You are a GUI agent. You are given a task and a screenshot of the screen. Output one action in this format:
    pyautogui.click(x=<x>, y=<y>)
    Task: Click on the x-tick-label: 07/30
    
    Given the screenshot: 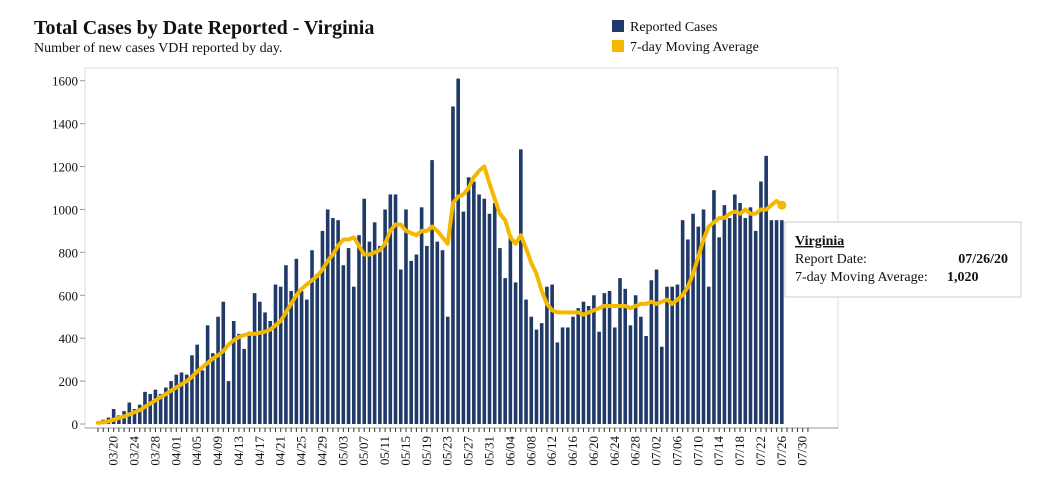 What is the action you would take?
    pyautogui.click(x=802, y=451)
    